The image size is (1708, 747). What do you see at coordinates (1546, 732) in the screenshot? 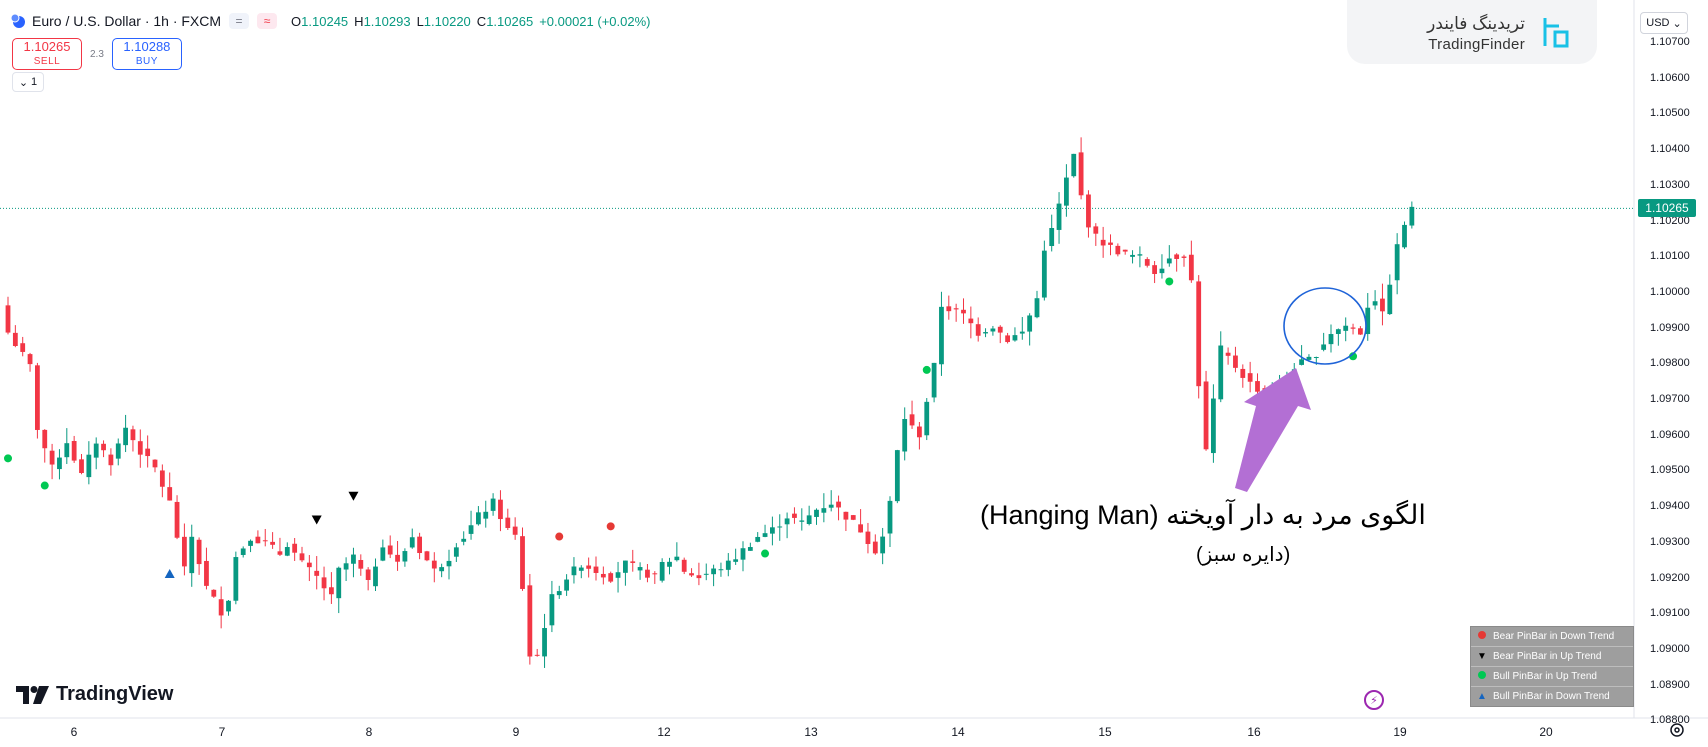
I see `time-label: 20` at bounding box center [1546, 732].